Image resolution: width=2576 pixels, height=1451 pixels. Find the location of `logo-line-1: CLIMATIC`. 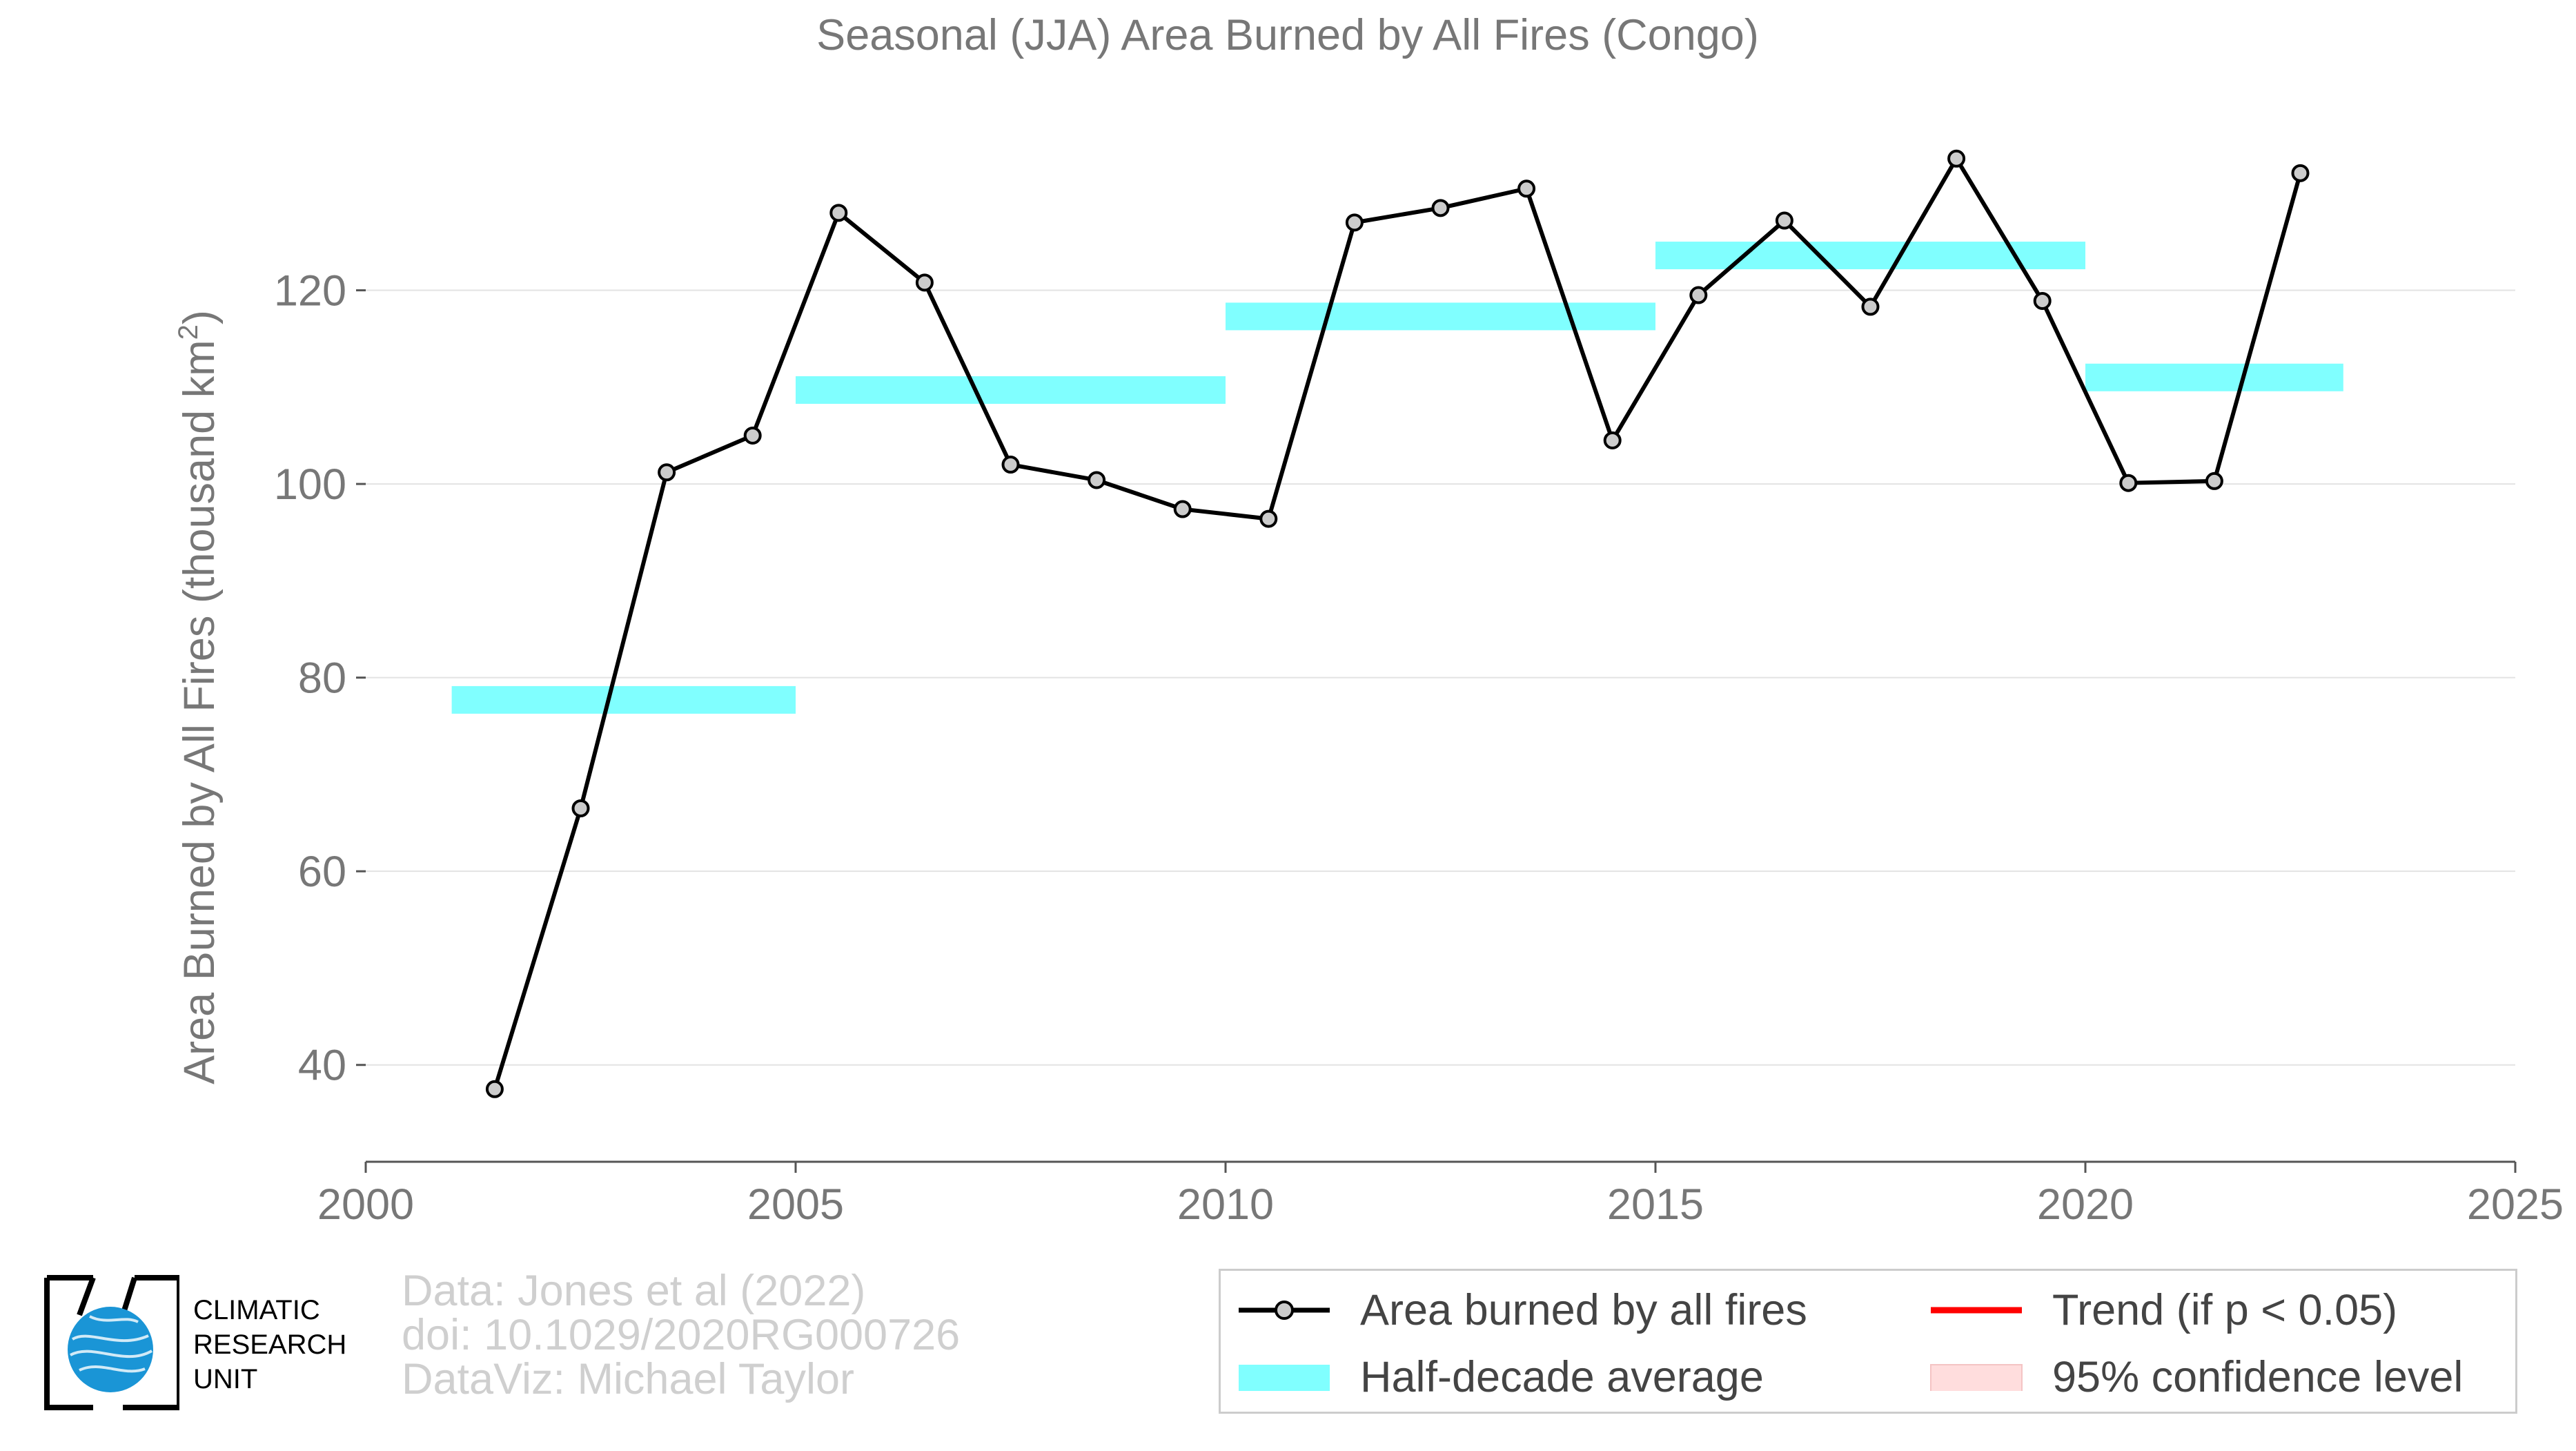

logo-line-1: CLIMATIC is located at coordinates (256, 1310).